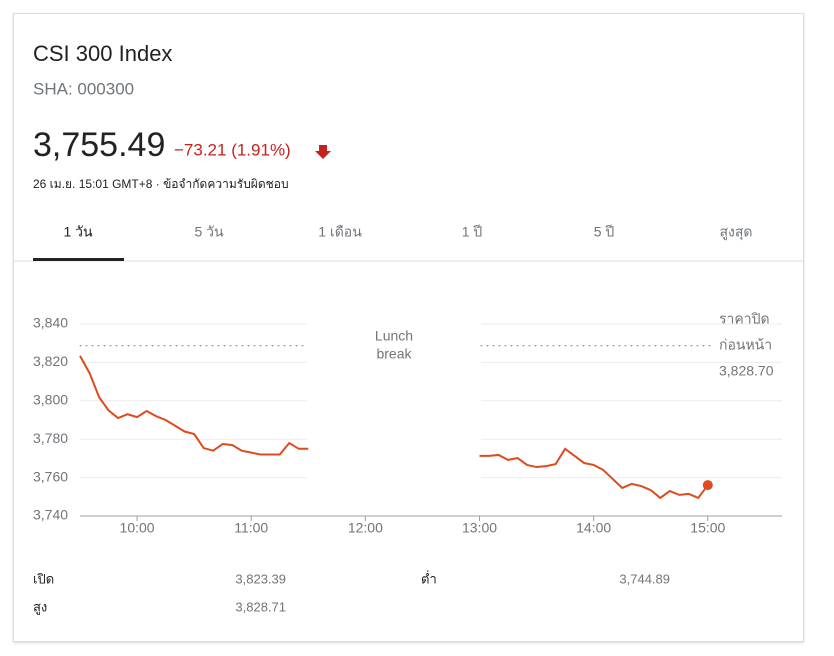 The width and height of the screenshot is (834, 656). Describe the element at coordinates (251, 528) in the screenshot. I see `x-tick-label: 11:00` at that location.